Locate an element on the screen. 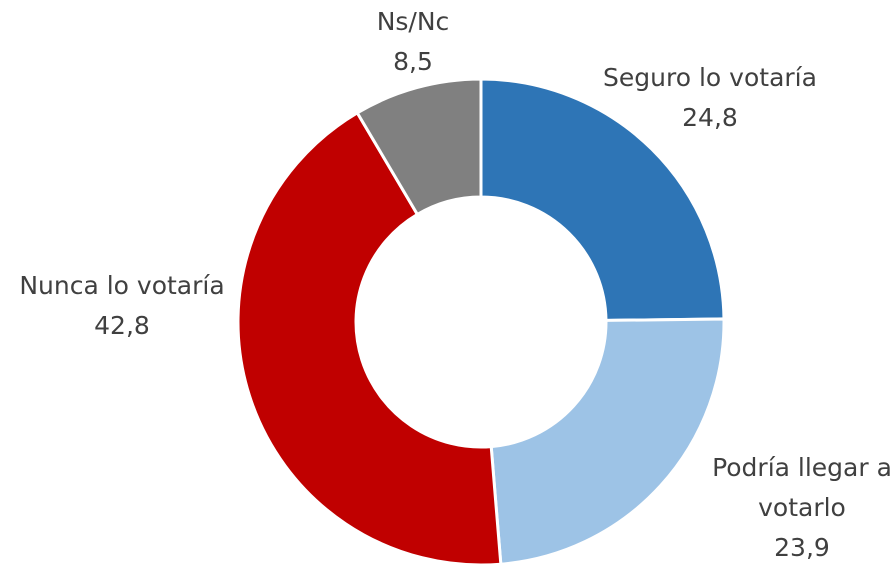 The image size is (894, 566). value-label: 42,8 is located at coordinates (122, 325).